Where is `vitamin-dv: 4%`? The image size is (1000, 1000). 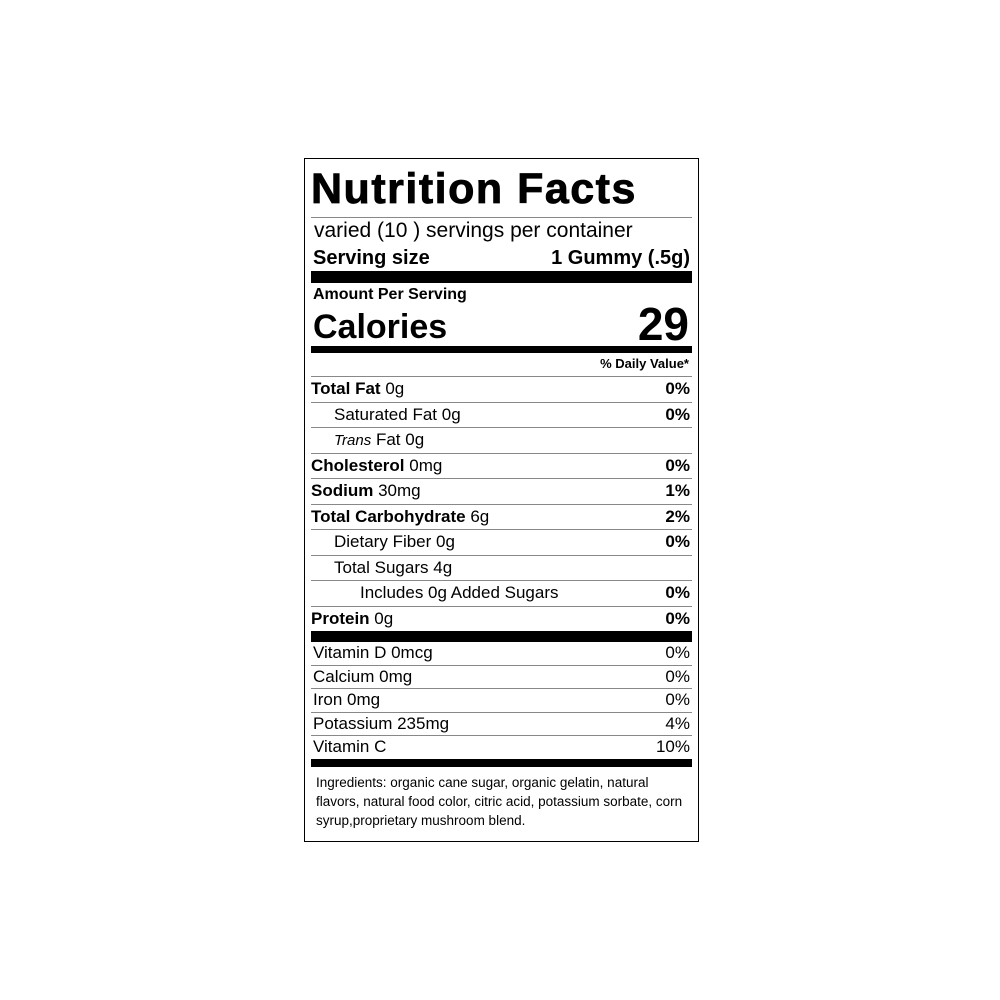 vitamin-dv: 4% is located at coordinates (677, 723).